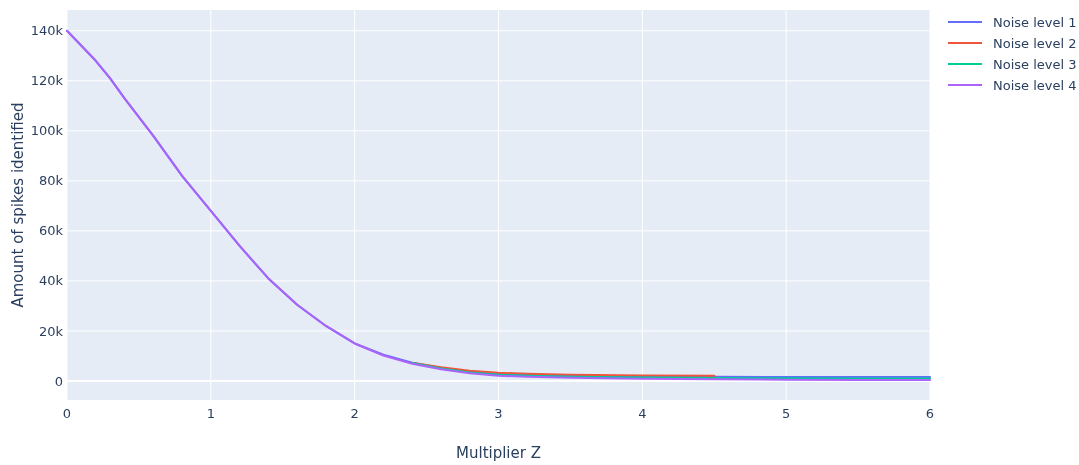 This screenshot has height=465, width=1079. Describe the element at coordinates (1035, 64) in the screenshot. I see `legend-label: Noise level 3` at that location.